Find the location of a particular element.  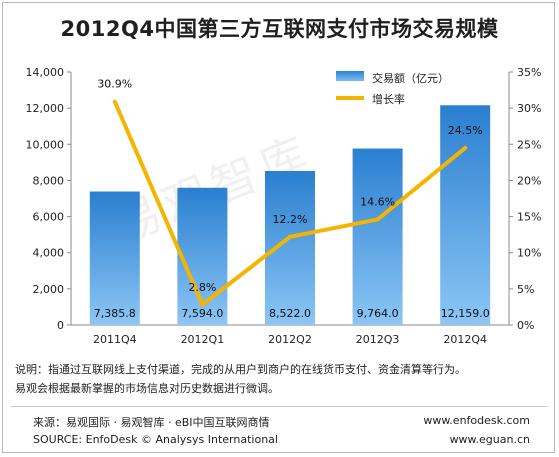

line-value-label: 2.8% is located at coordinates (202, 287).